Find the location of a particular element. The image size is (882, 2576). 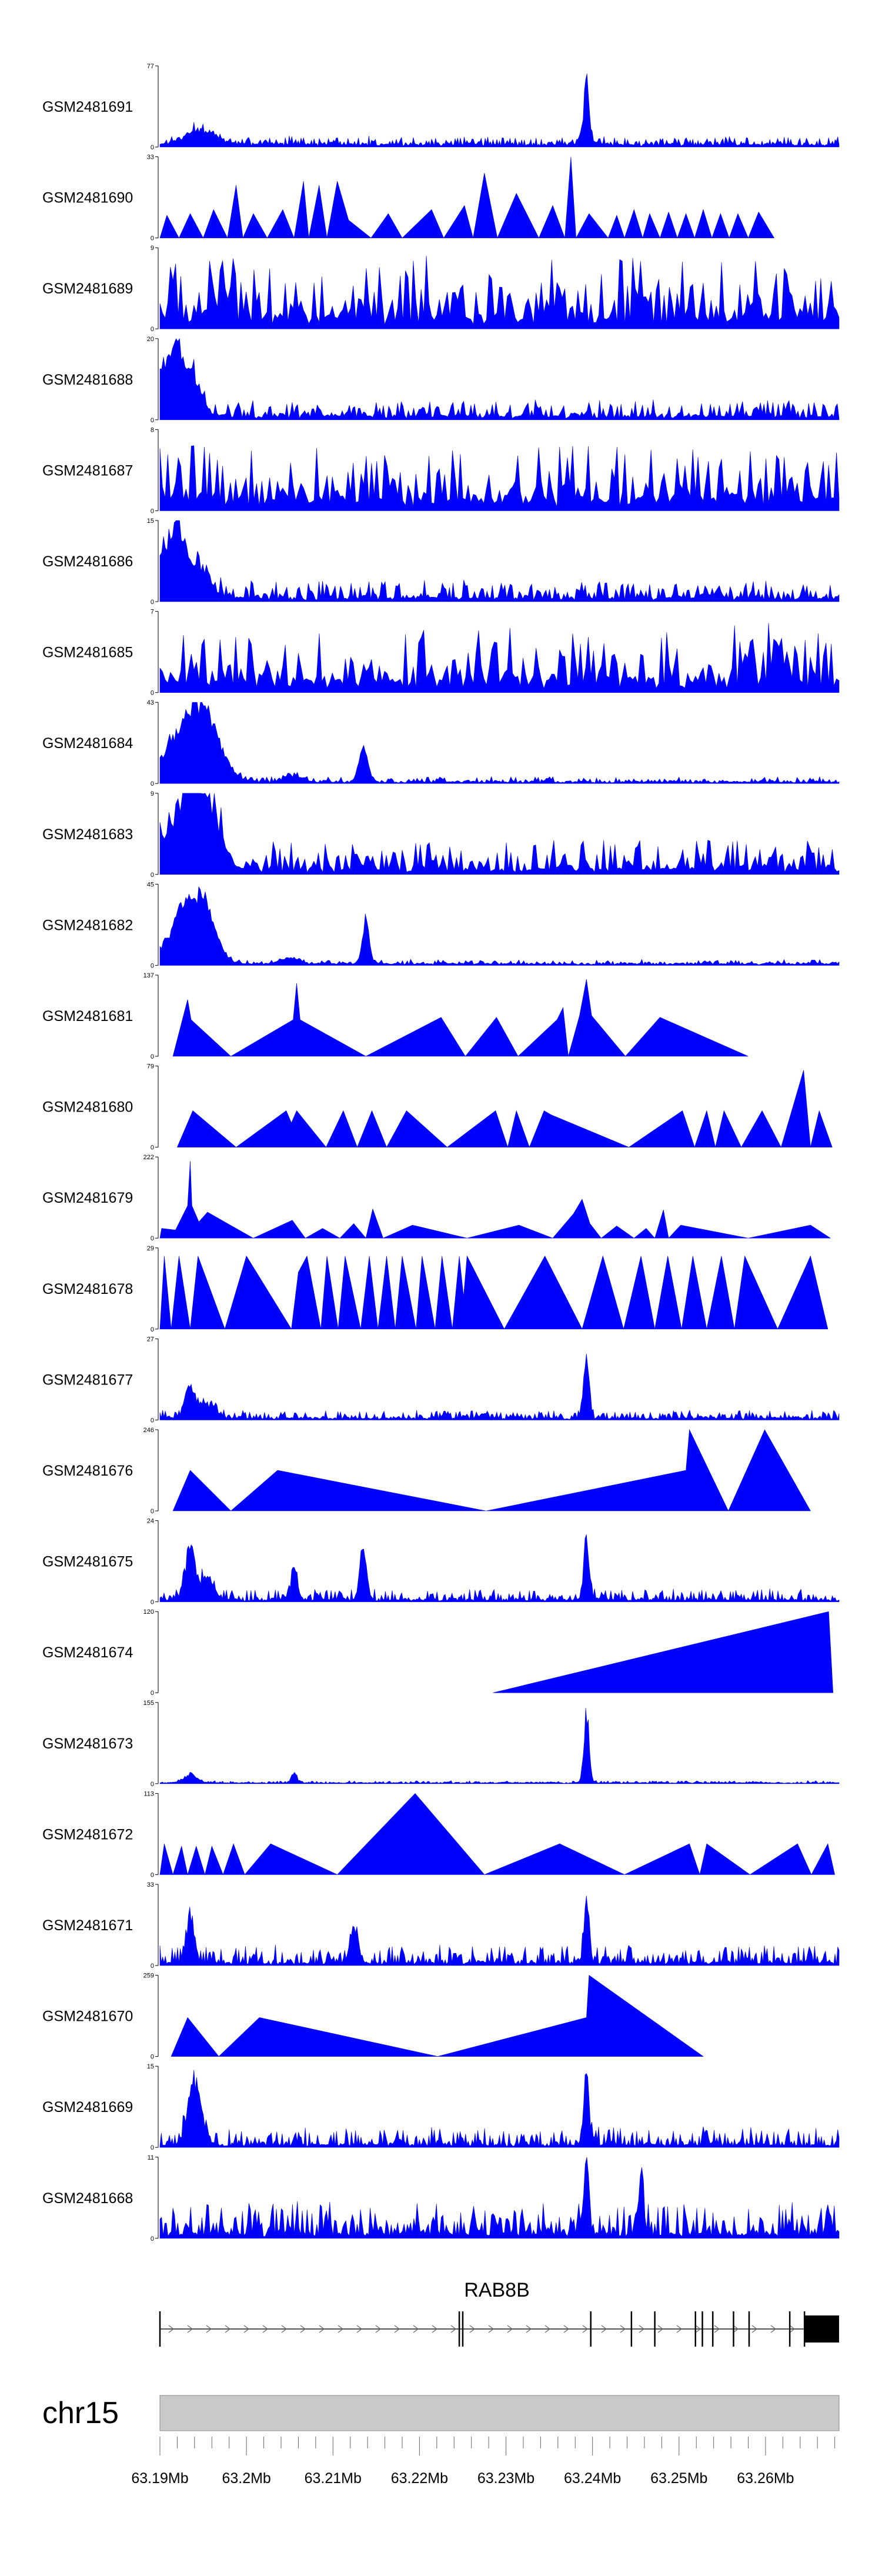

track-GSM2481678: GSM2481678 29 0 is located at coordinates (435, 1289).